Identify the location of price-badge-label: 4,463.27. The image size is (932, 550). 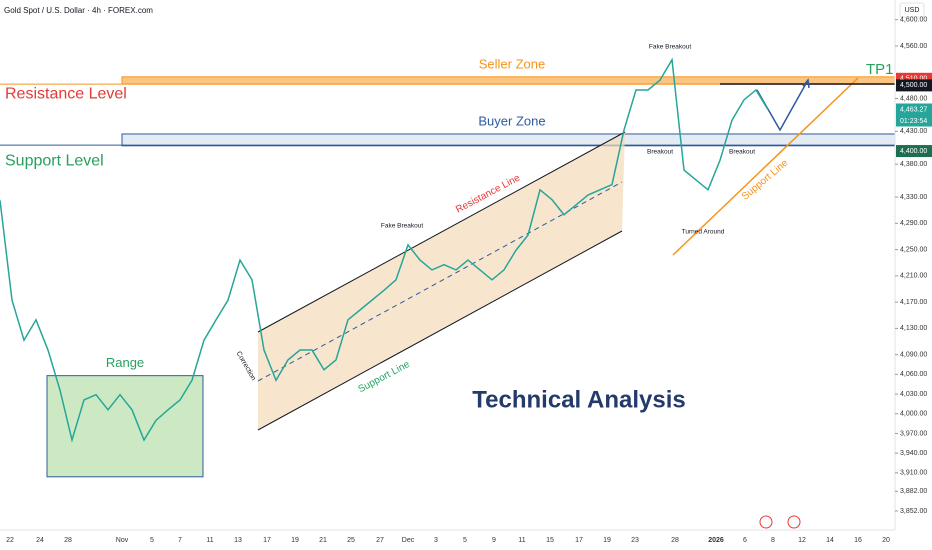
(913, 109).